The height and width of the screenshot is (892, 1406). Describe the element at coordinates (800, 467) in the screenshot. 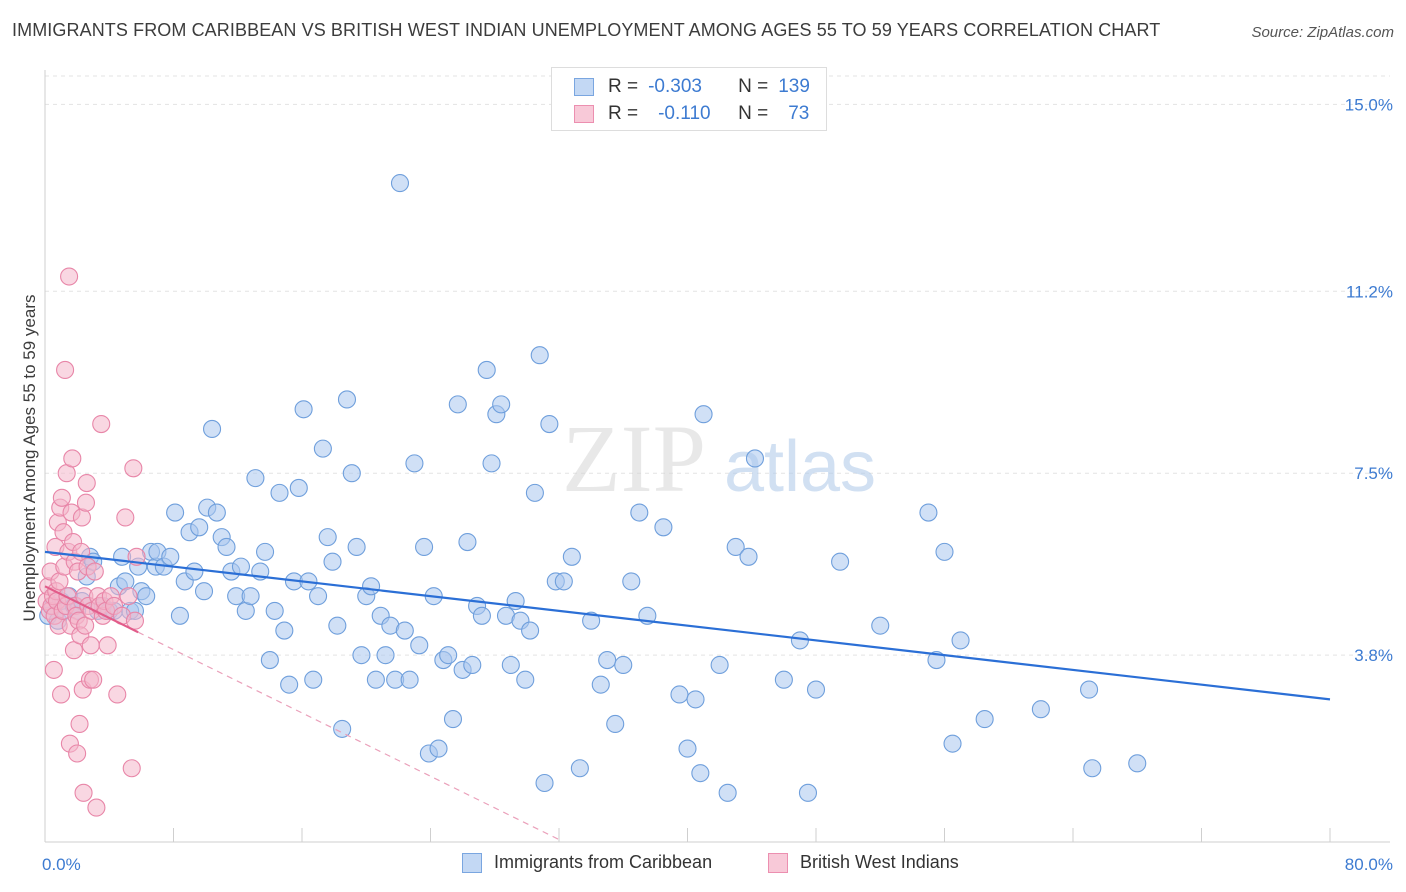

I see `watermark-atlas: atlas` at that location.